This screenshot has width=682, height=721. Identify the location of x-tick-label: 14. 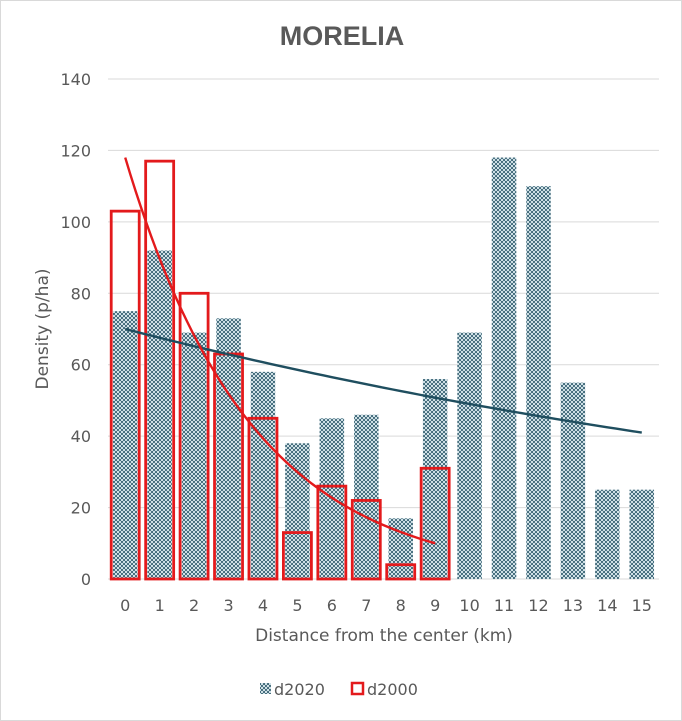
(607, 605).